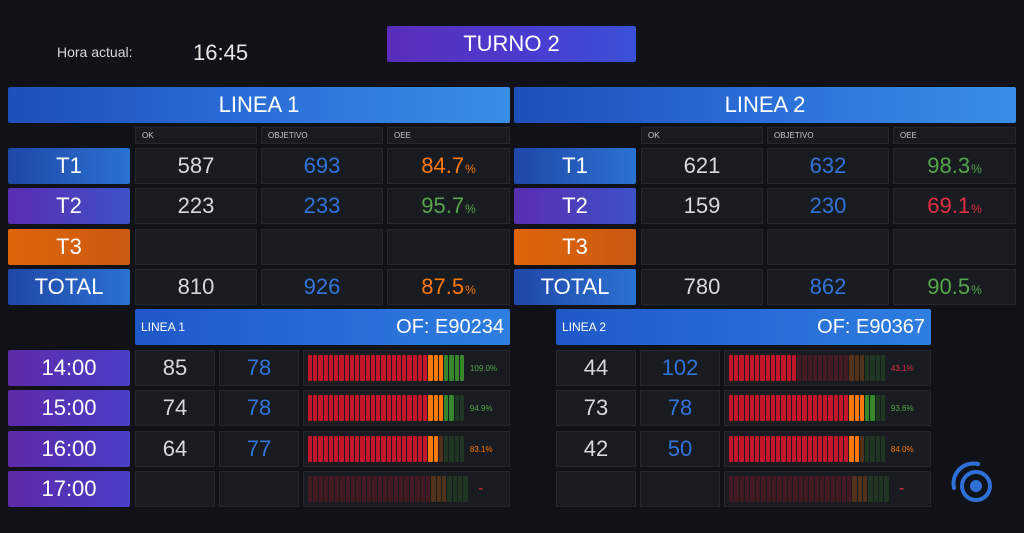 Image resolution: width=1024 pixels, height=533 pixels. What do you see at coordinates (702, 206) in the screenshot?
I see `linea2-t2-ok: 159` at bounding box center [702, 206].